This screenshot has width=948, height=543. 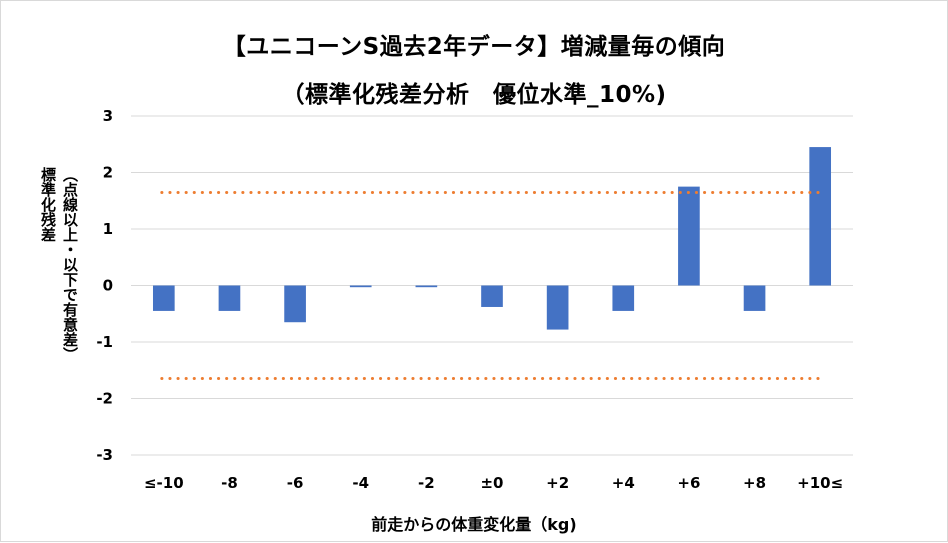 I want to click on y-tick-label: 0, so click(x=108, y=286).